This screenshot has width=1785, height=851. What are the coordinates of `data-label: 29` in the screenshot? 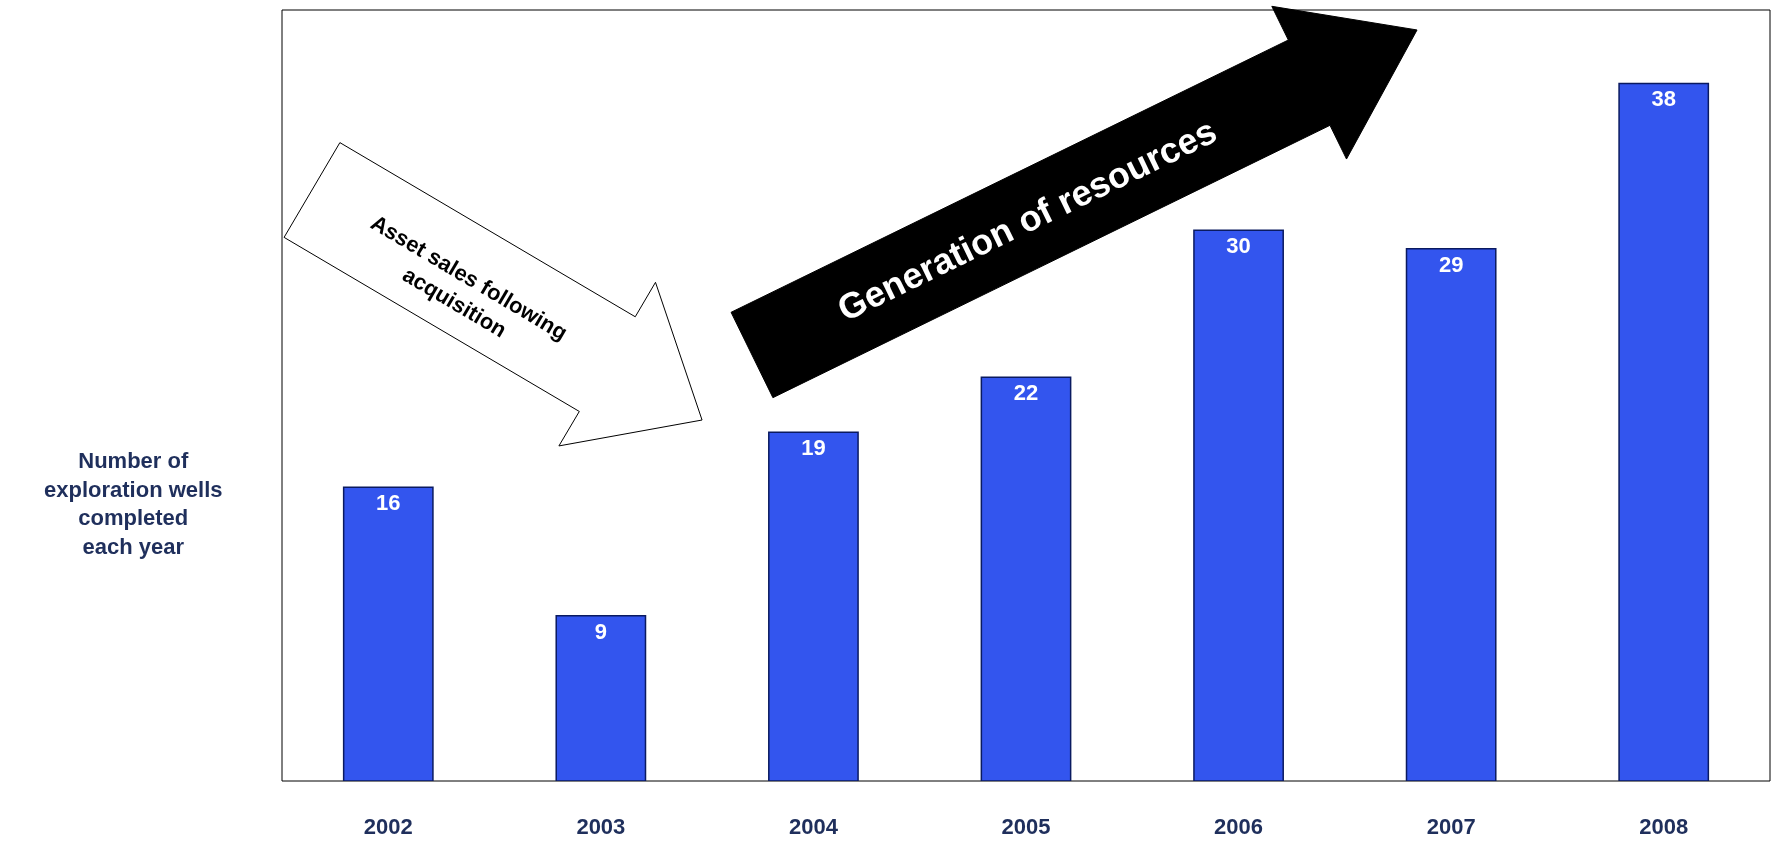 It's located at (1451, 264).